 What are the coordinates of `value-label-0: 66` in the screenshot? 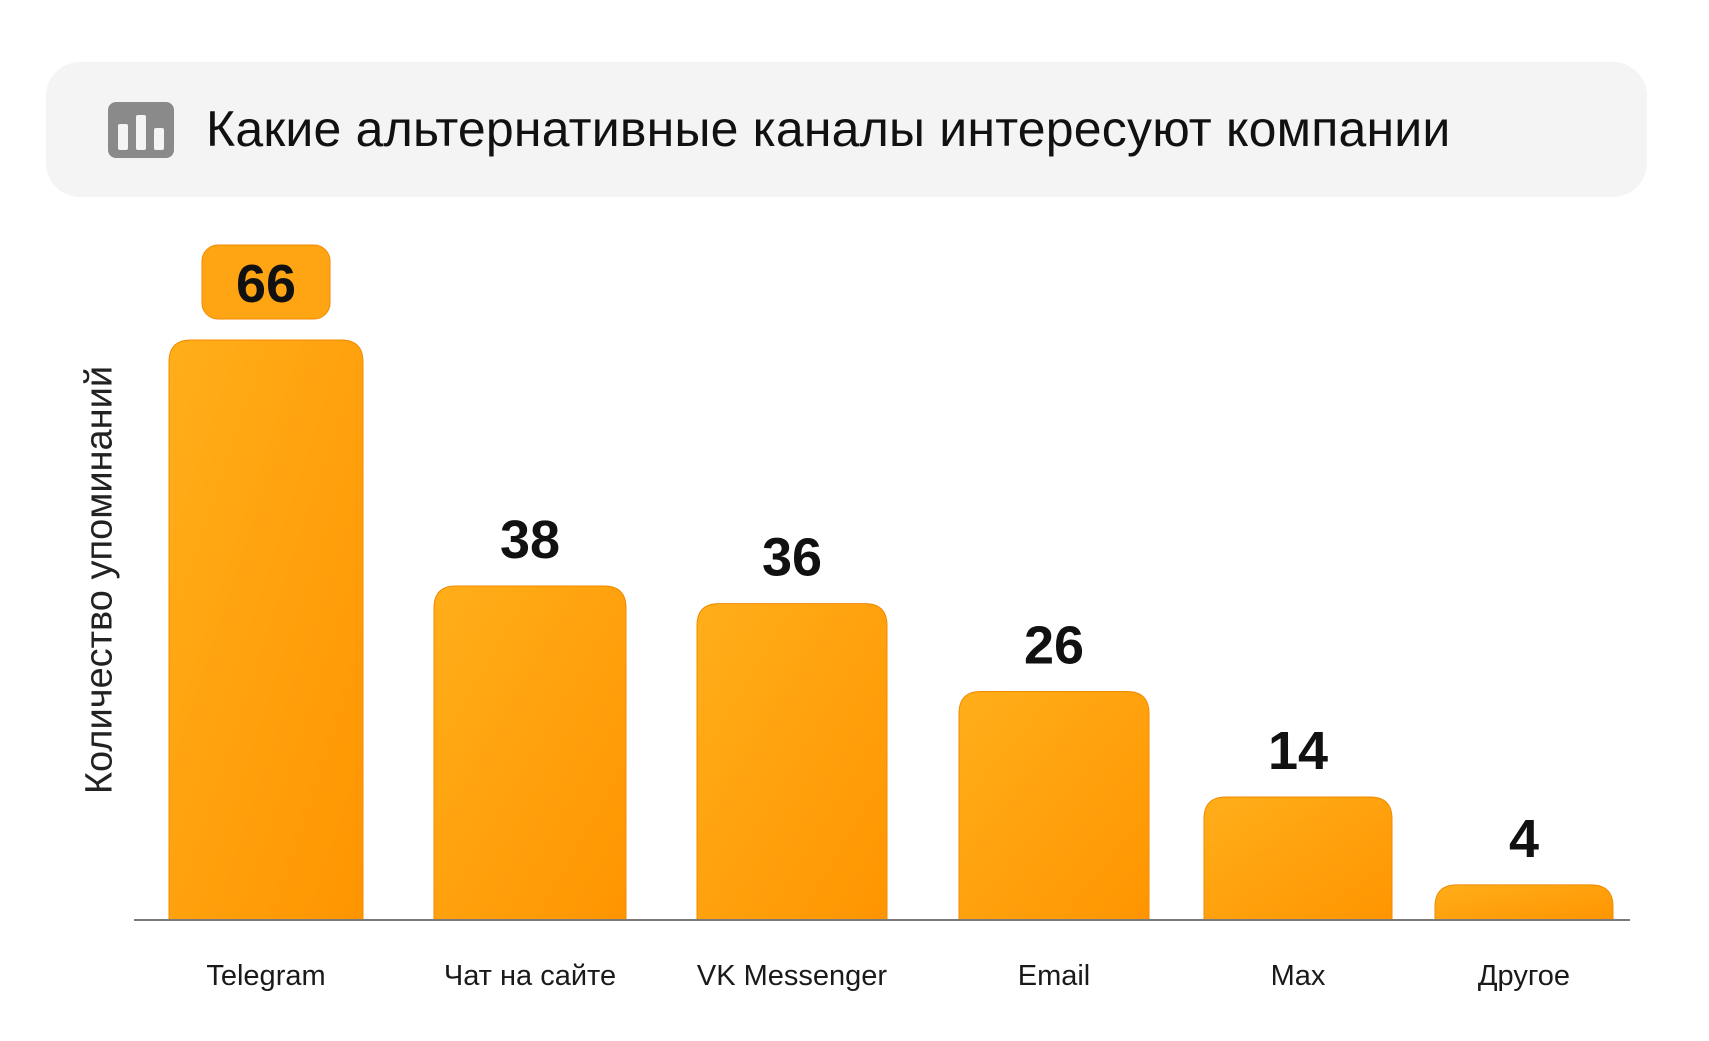 It's located at (266, 284).